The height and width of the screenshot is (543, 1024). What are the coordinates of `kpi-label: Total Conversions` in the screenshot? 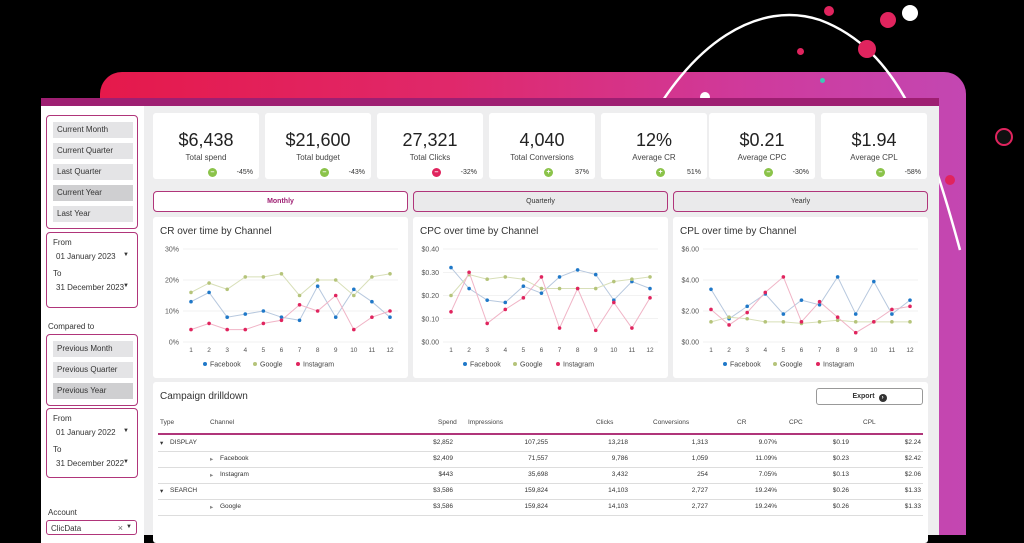 It's located at (542, 157).